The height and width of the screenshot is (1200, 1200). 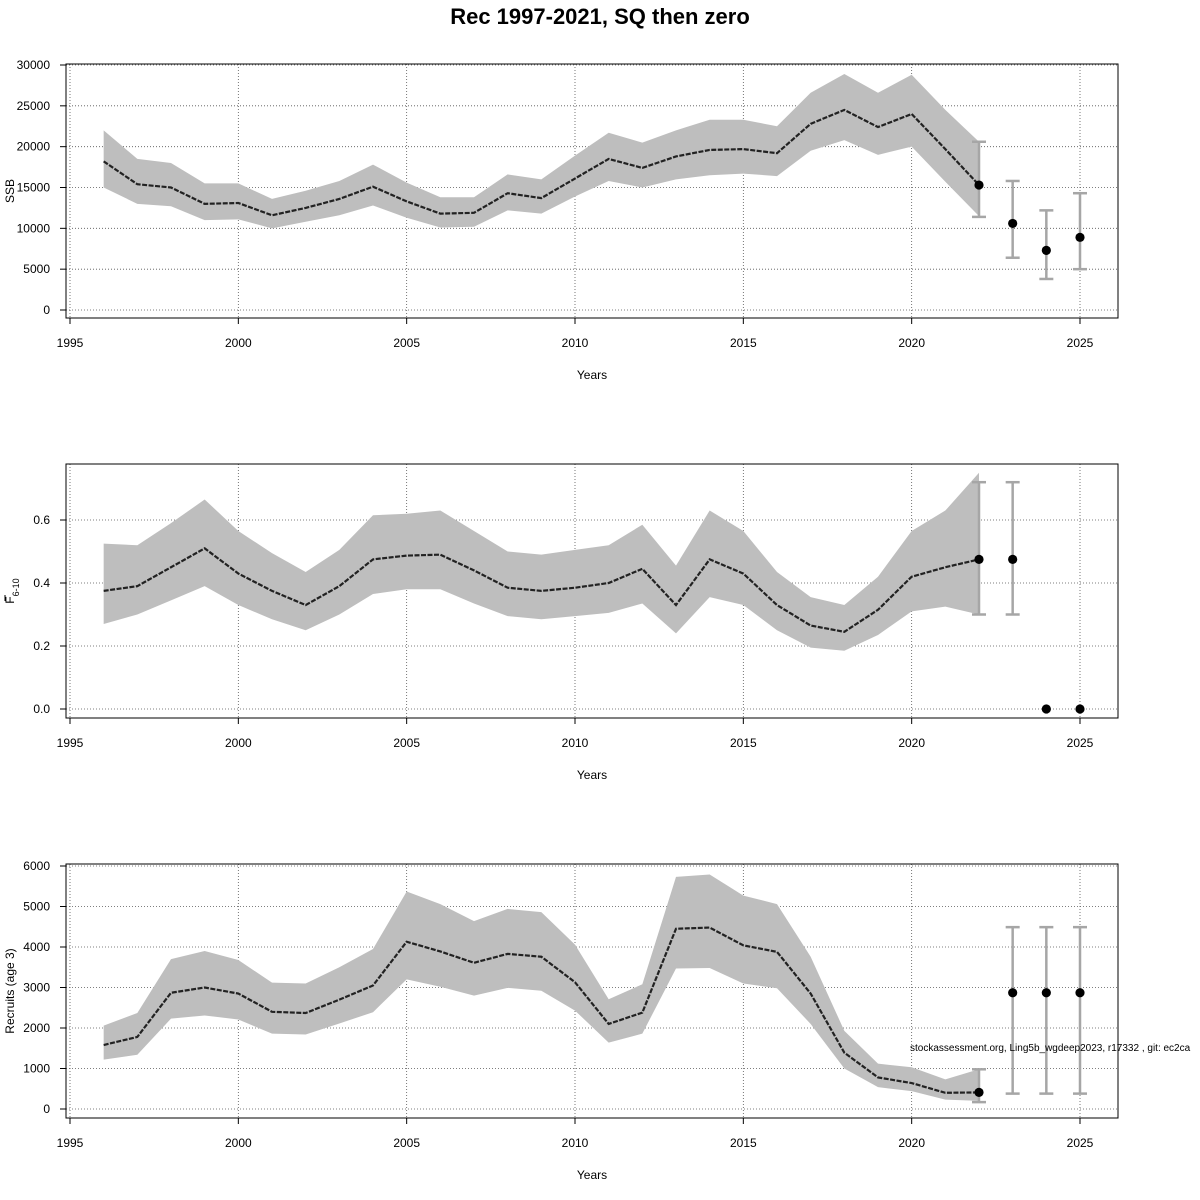 I want to click on y-axis-label: F6-10, so click(x=12, y=590).